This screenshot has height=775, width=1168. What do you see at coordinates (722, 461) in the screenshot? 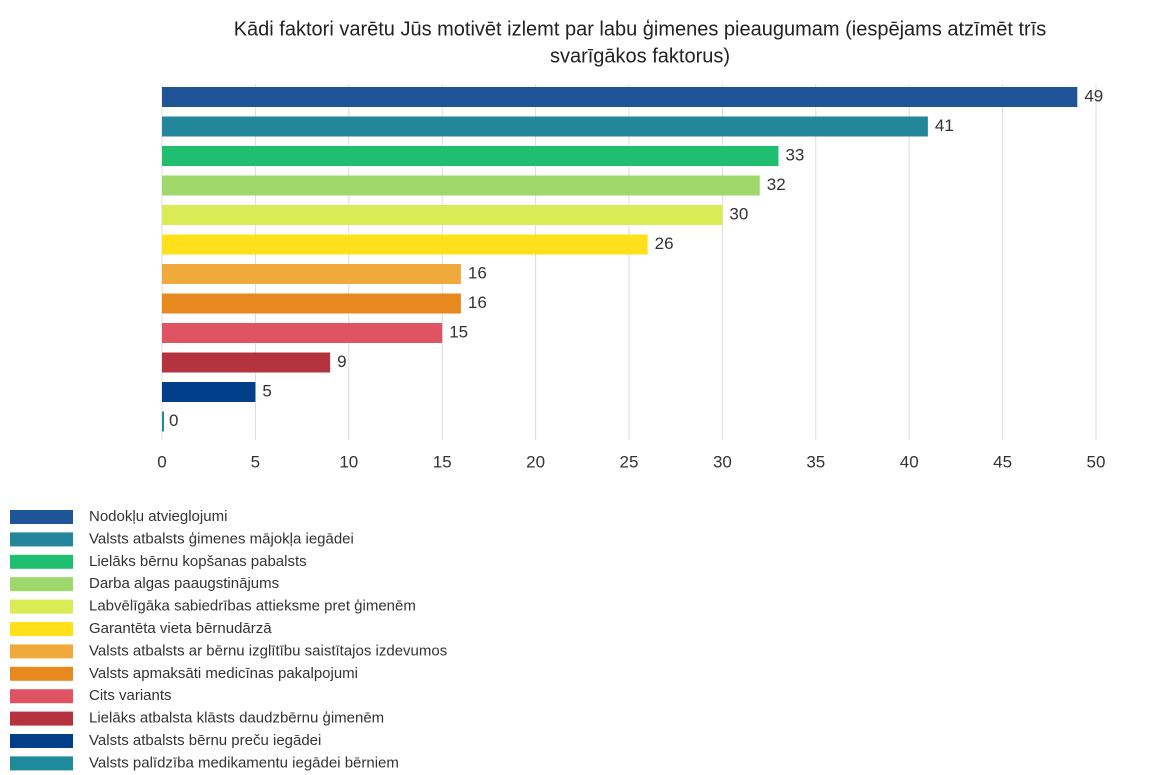
I see `x-tick-label: 30` at bounding box center [722, 461].